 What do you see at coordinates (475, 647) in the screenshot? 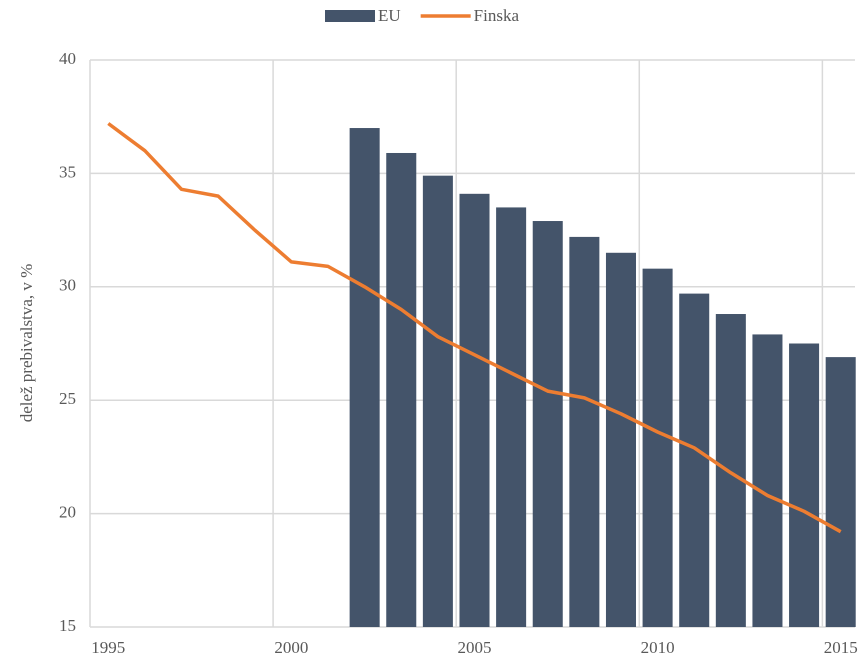
I see `x-tick-label: 2005` at bounding box center [475, 647].